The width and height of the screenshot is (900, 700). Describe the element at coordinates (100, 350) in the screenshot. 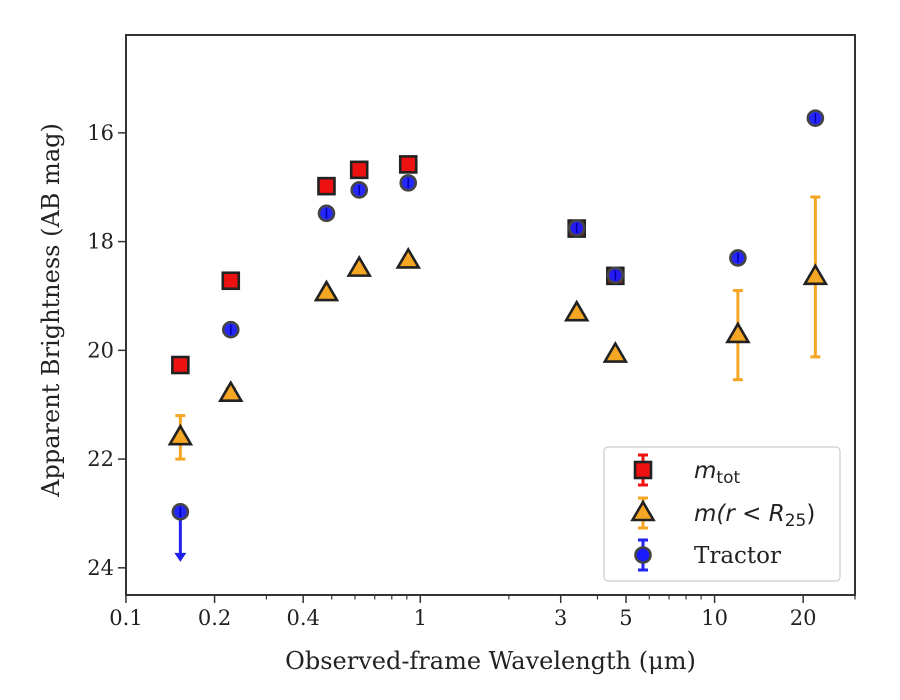

I see `y-tick-label: 20` at that location.